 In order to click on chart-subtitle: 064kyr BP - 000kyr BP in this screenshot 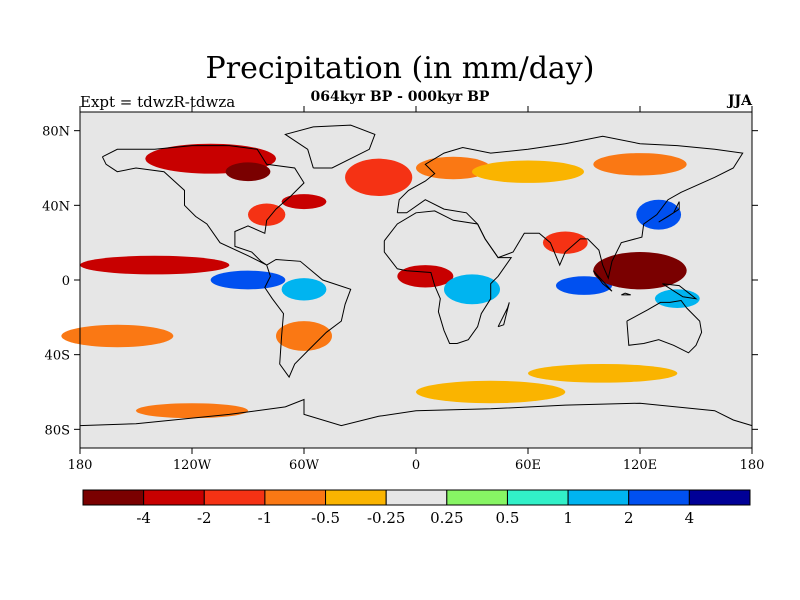, I will do `click(400, 97)`.